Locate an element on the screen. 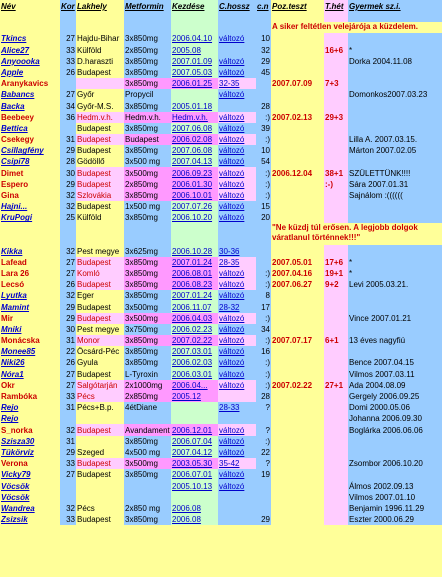  column-header: Lakhely is located at coordinates (100, 11).